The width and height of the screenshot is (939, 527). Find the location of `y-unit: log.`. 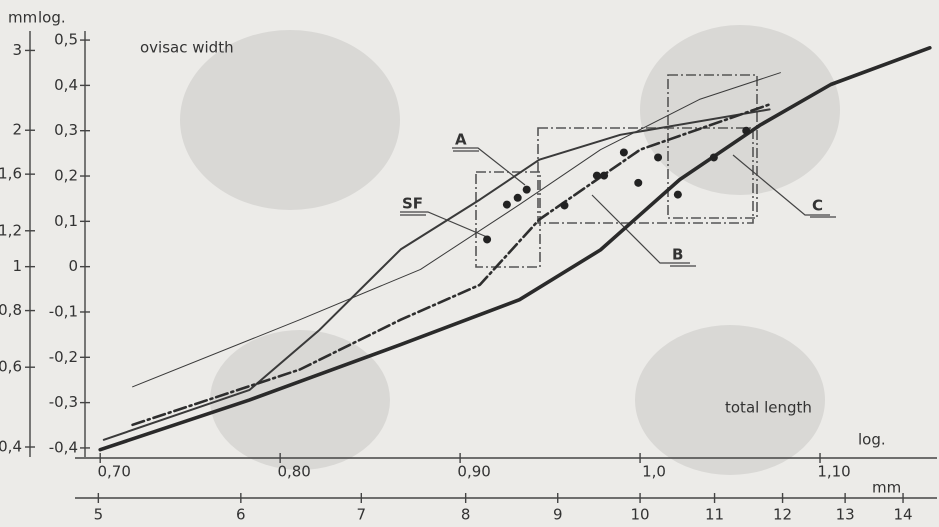

y-unit: log. is located at coordinates (52, 18).